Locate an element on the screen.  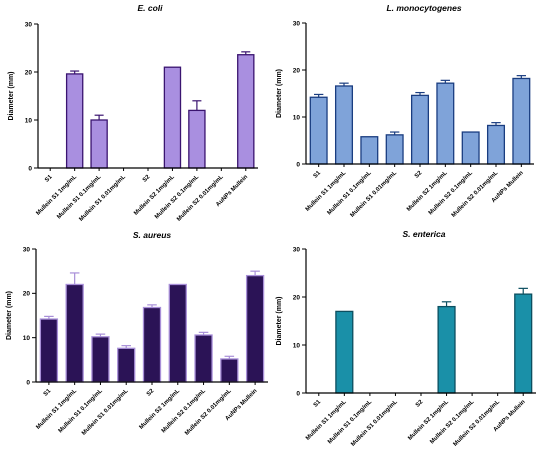
chart-title: L. monocytogenes is located at coordinates (423, 8).